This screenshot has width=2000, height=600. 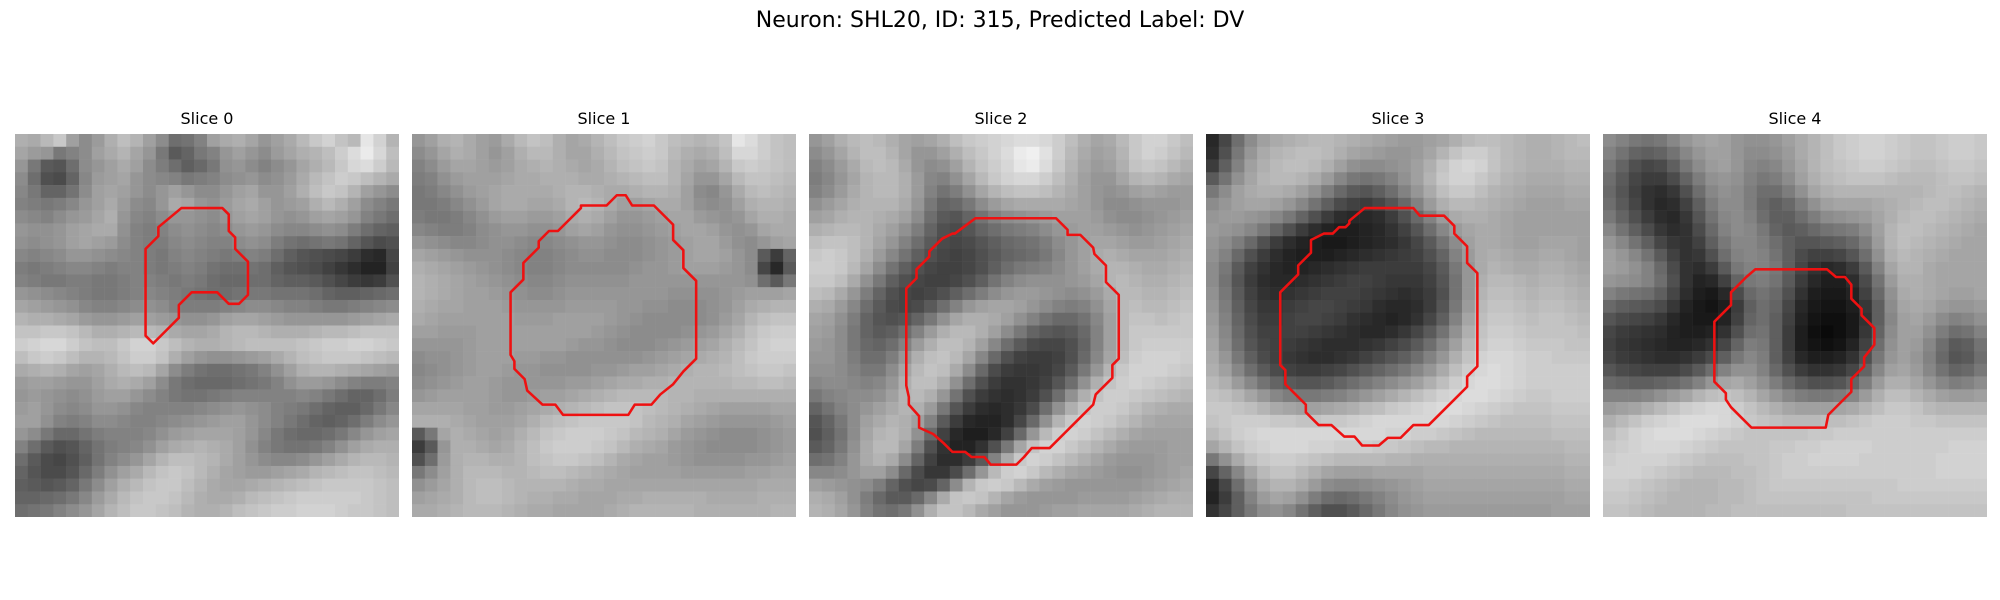 I want to click on panel-title-slice-1: Slice 1, so click(x=604, y=118).